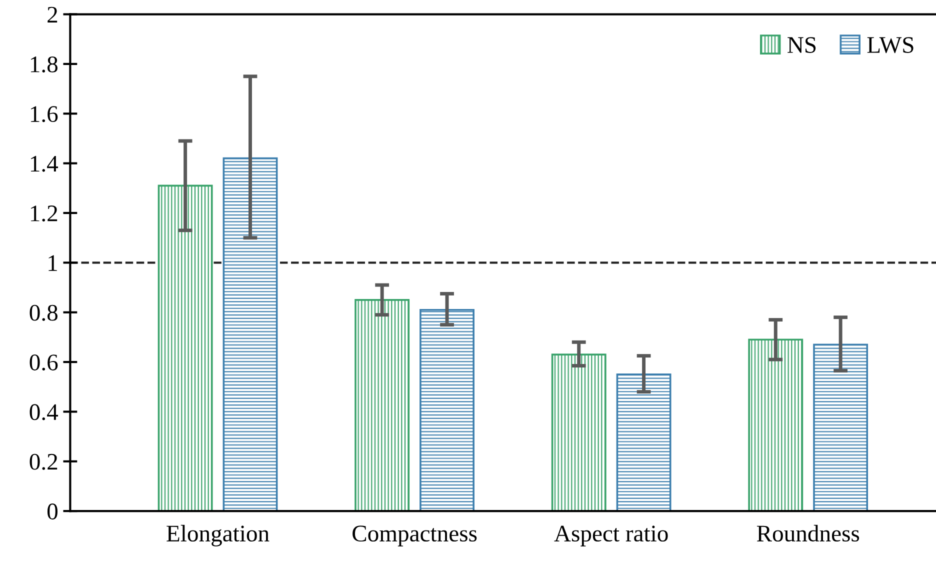  I want to click on legend-label: NS, so click(802, 45).